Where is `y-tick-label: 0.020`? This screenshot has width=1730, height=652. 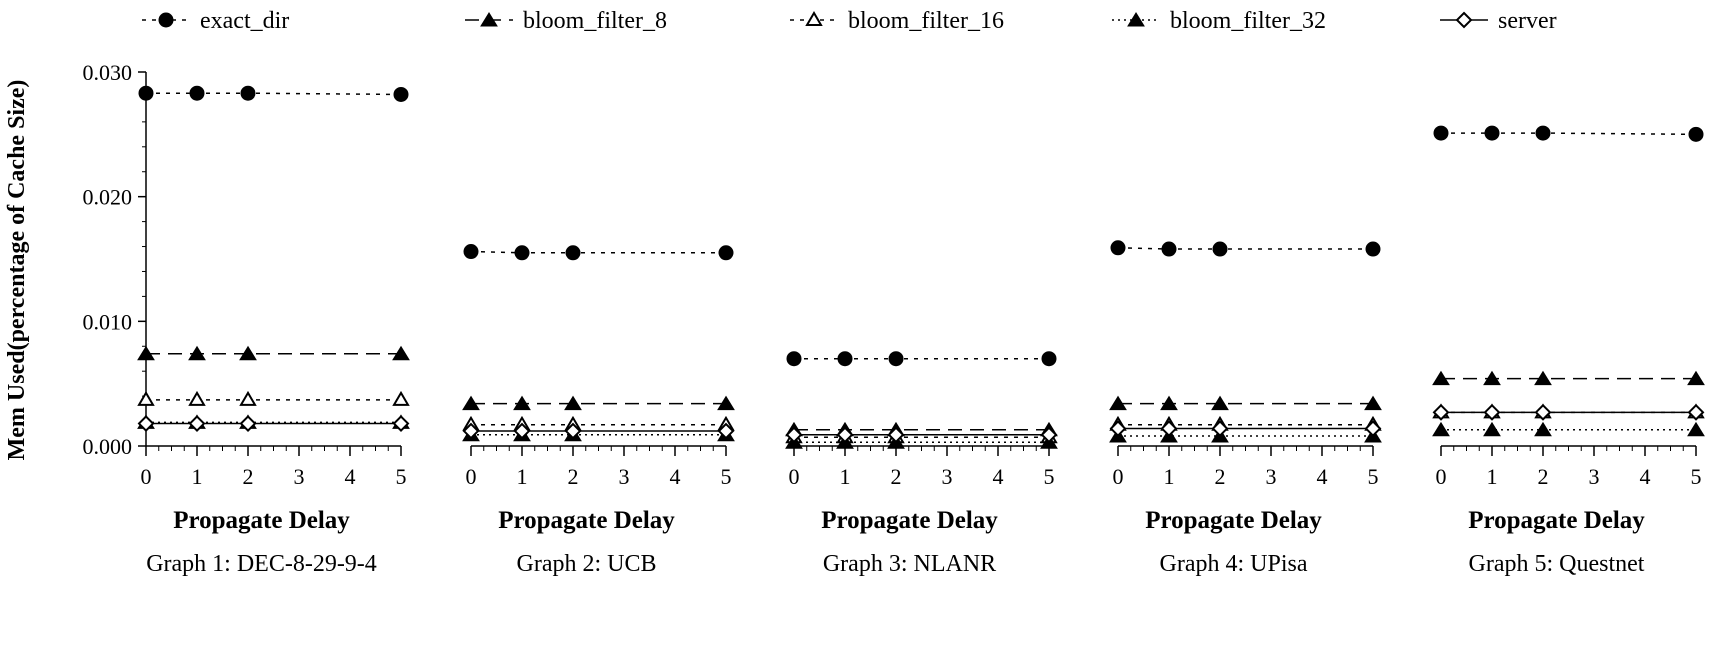
y-tick-label: 0.020 is located at coordinates (108, 197).